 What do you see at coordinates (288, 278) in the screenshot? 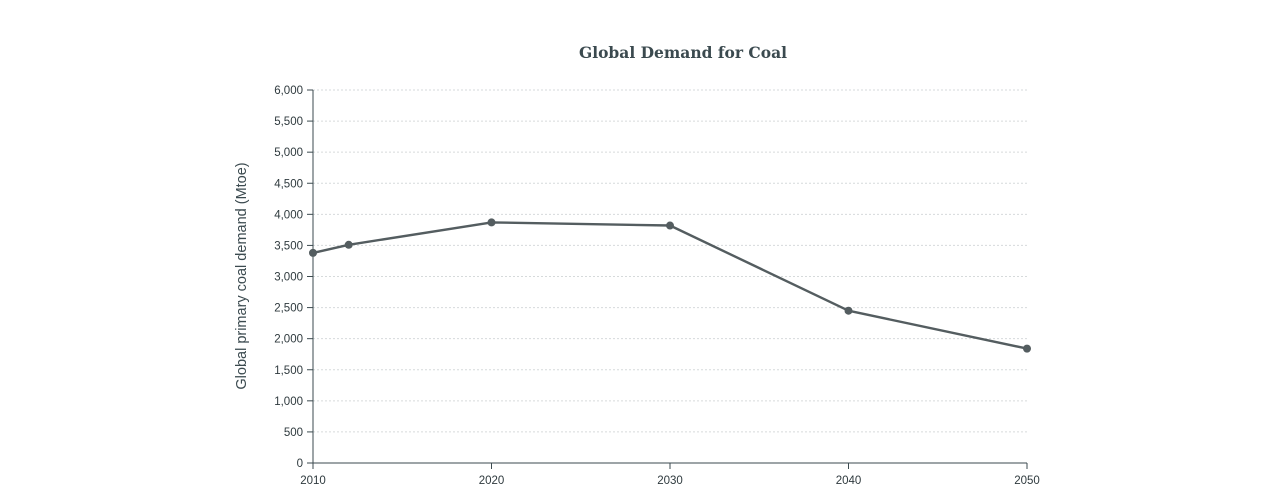
I see `y-tick-label: 3,000` at bounding box center [288, 278].